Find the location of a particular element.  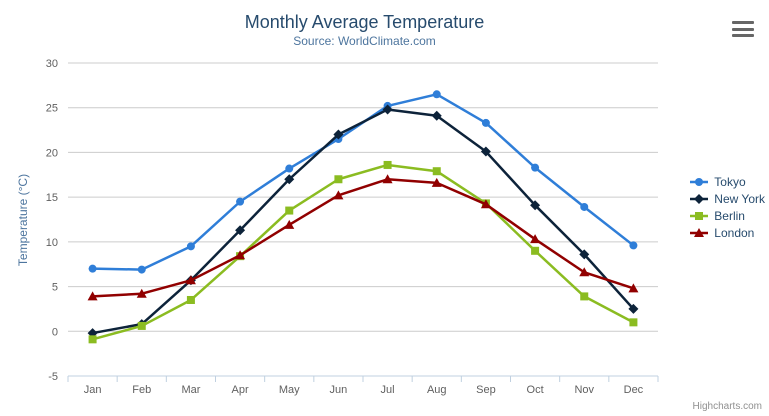

x-tick-label: Mar is located at coordinates (190, 390).